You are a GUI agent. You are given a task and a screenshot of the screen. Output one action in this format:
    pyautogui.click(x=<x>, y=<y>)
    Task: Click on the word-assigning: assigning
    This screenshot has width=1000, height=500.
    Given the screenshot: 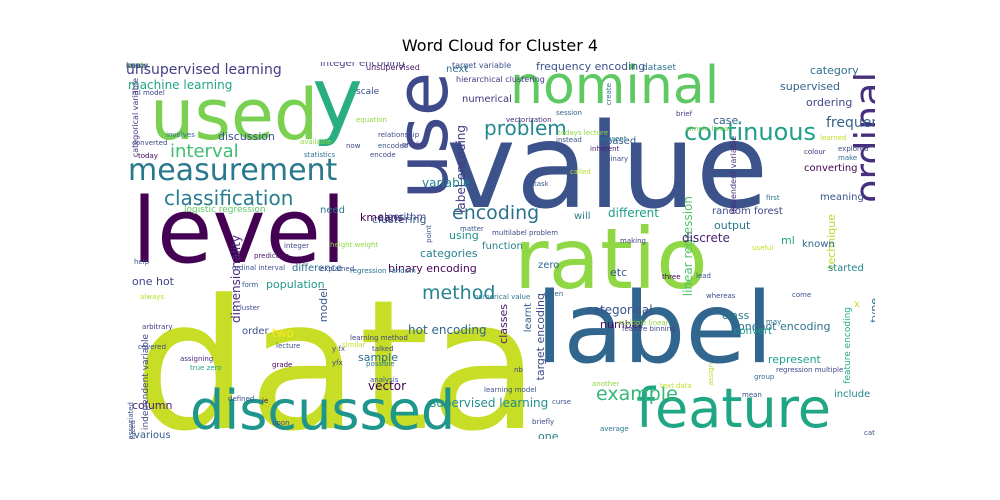 What is the action you would take?
    pyautogui.click(x=197, y=359)
    